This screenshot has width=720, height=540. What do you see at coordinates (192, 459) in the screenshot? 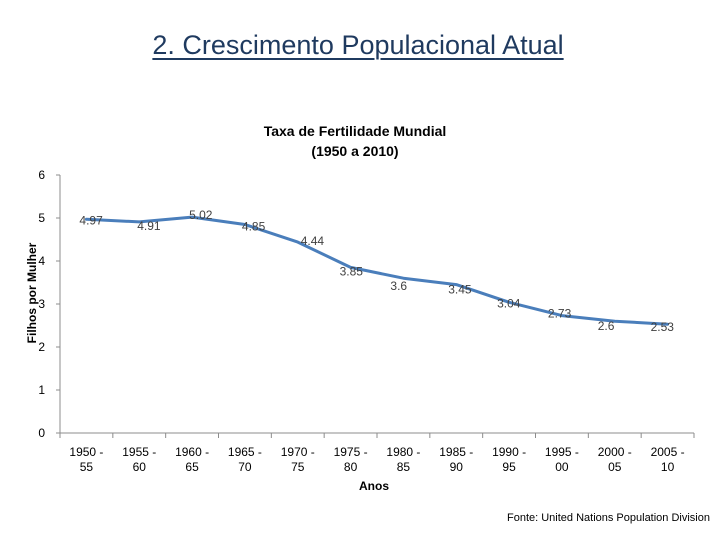
I see `x-tick-label: 1960 -65` at bounding box center [192, 459].